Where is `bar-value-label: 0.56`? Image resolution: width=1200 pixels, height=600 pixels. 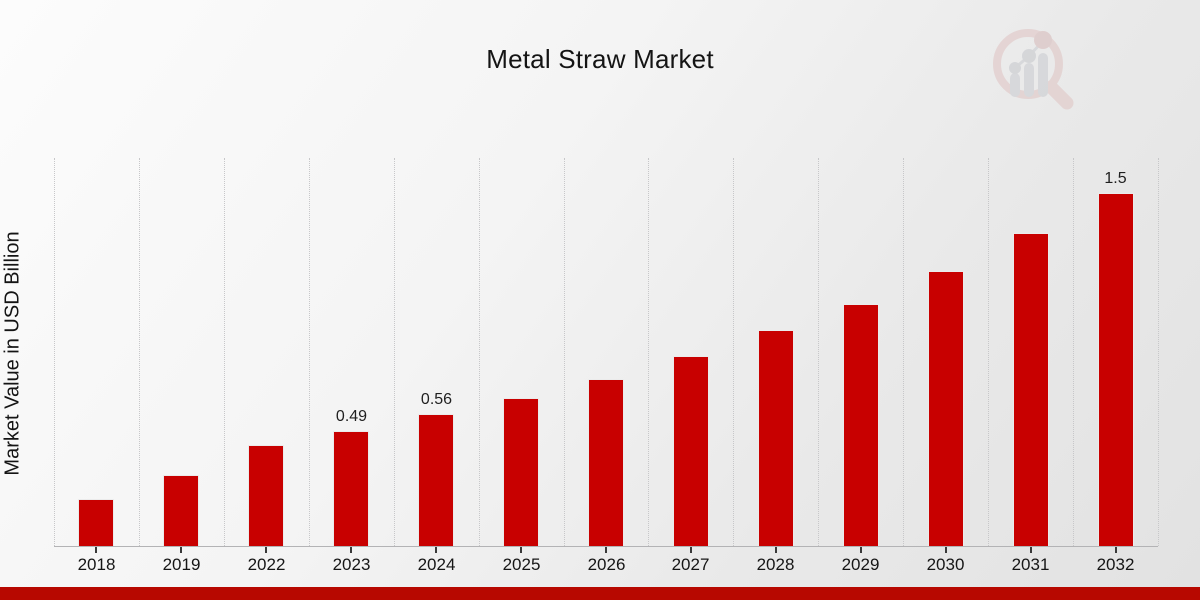
bar-value-label: 0.56 is located at coordinates (436, 399).